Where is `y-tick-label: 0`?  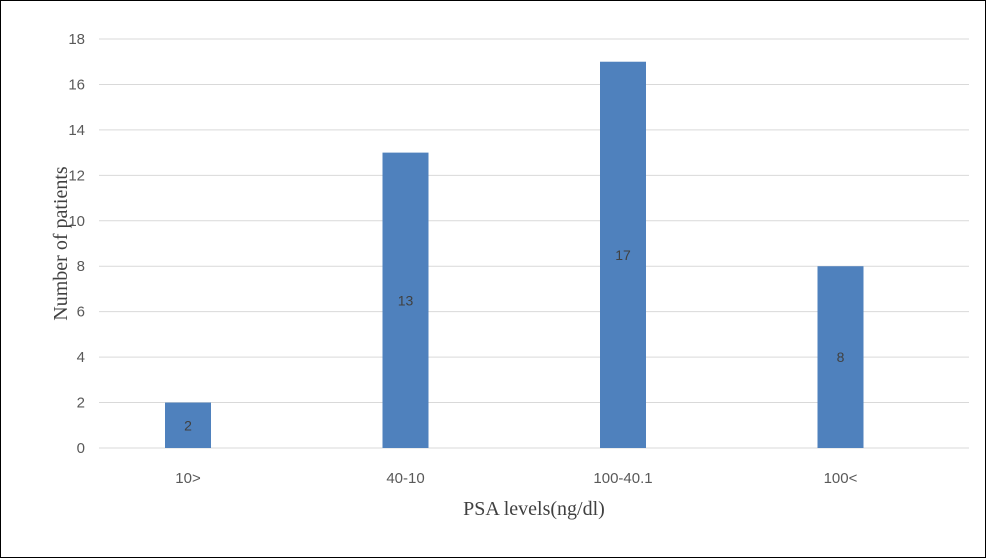 y-tick-label: 0 is located at coordinates (81, 448).